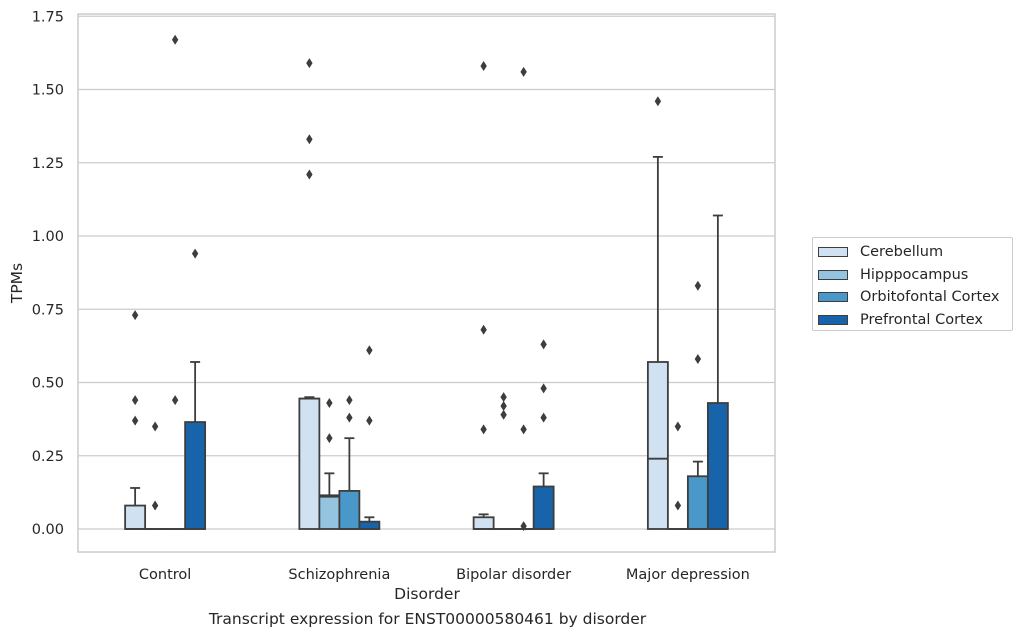  What do you see at coordinates (48, 530) in the screenshot?
I see `y-tick-label: 0.00` at bounding box center [48, 530].